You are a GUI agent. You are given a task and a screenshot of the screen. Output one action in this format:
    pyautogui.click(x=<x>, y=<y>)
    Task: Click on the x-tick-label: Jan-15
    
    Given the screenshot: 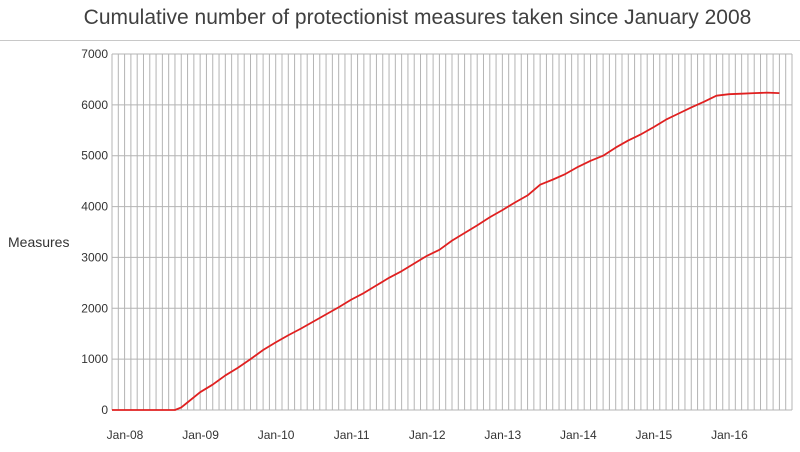 What is the action you would take?
    pyautogui.click(x=654, y=435)
    